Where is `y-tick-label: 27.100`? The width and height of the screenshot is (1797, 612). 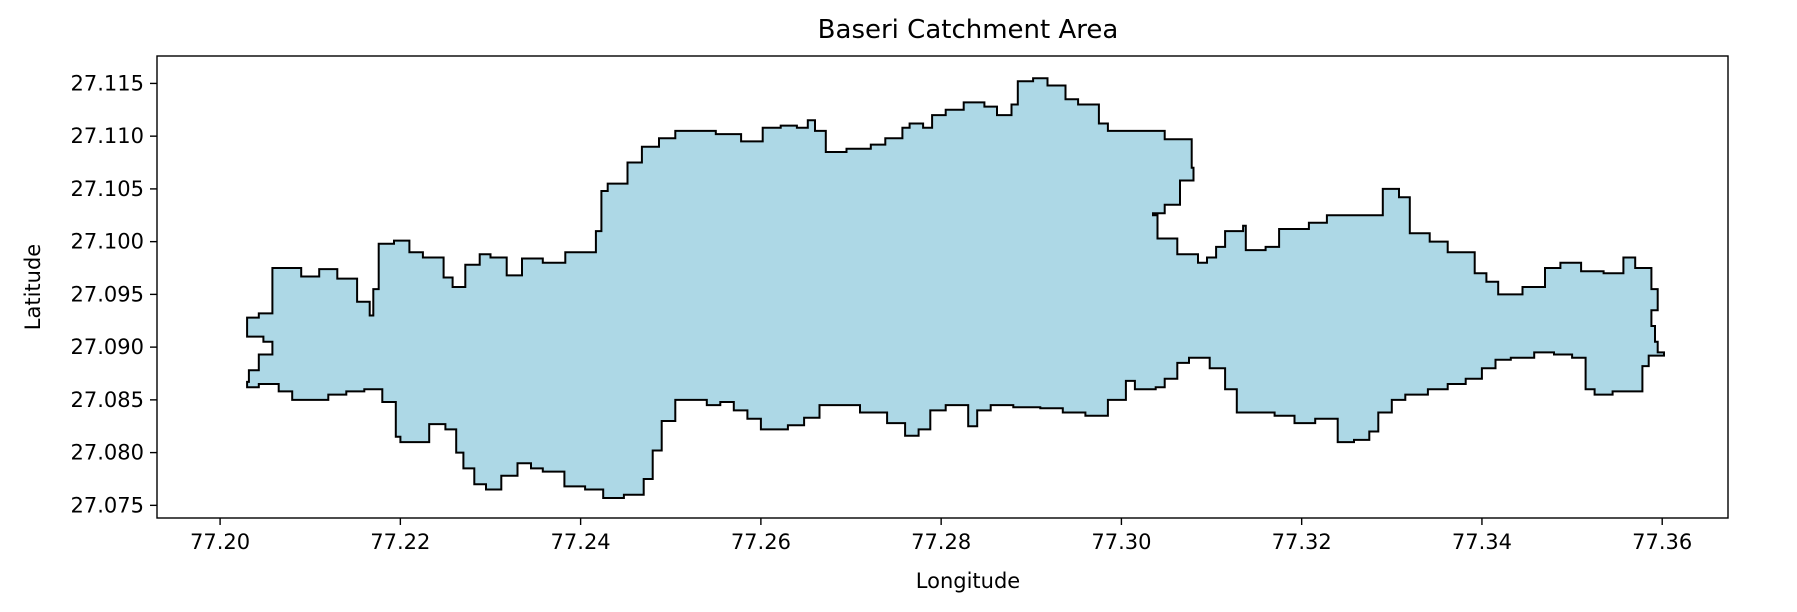 y-tick-label: 27.100 is located at coordinates (107, 242).